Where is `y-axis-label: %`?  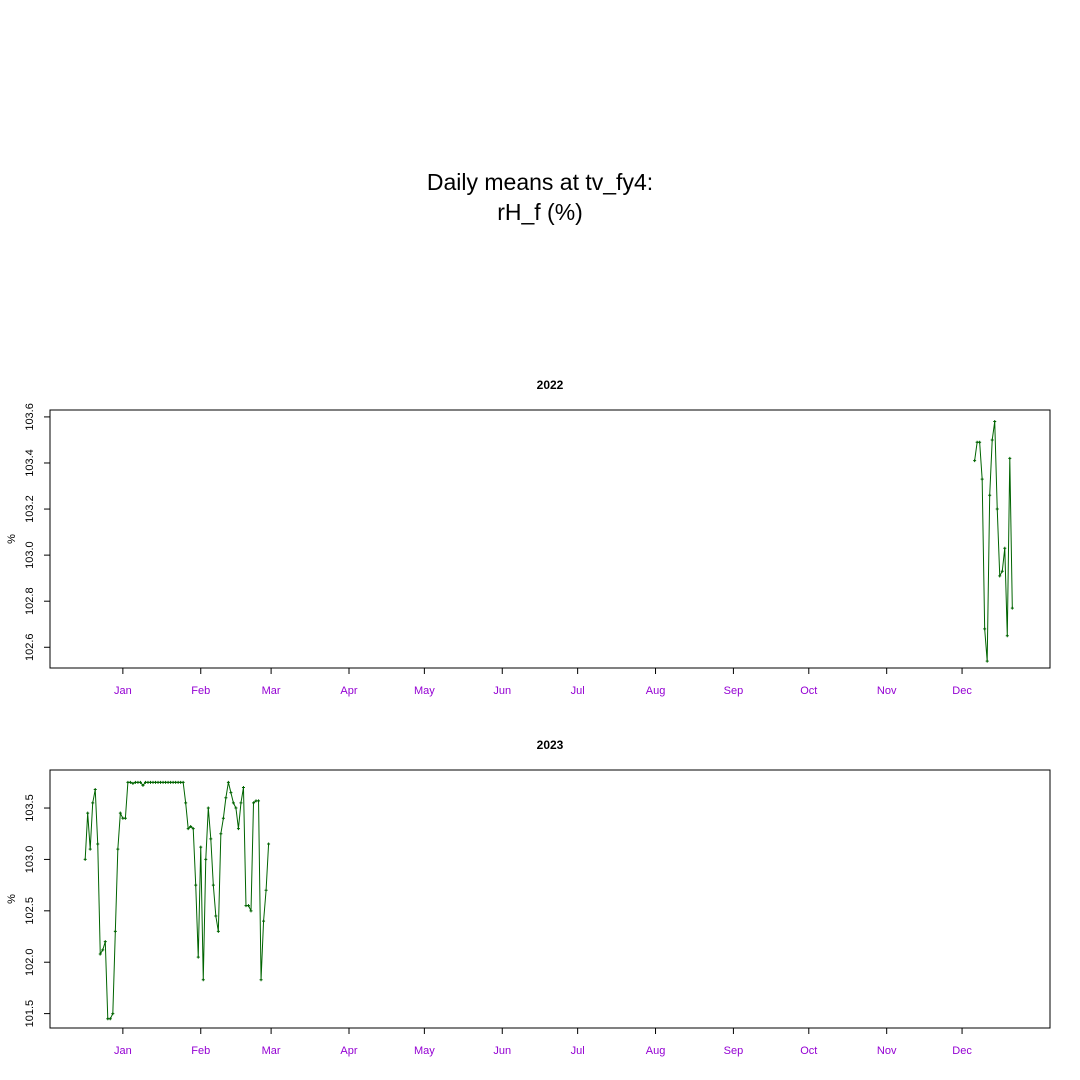 y-axis-label: % is located at coordinates (12, 539).